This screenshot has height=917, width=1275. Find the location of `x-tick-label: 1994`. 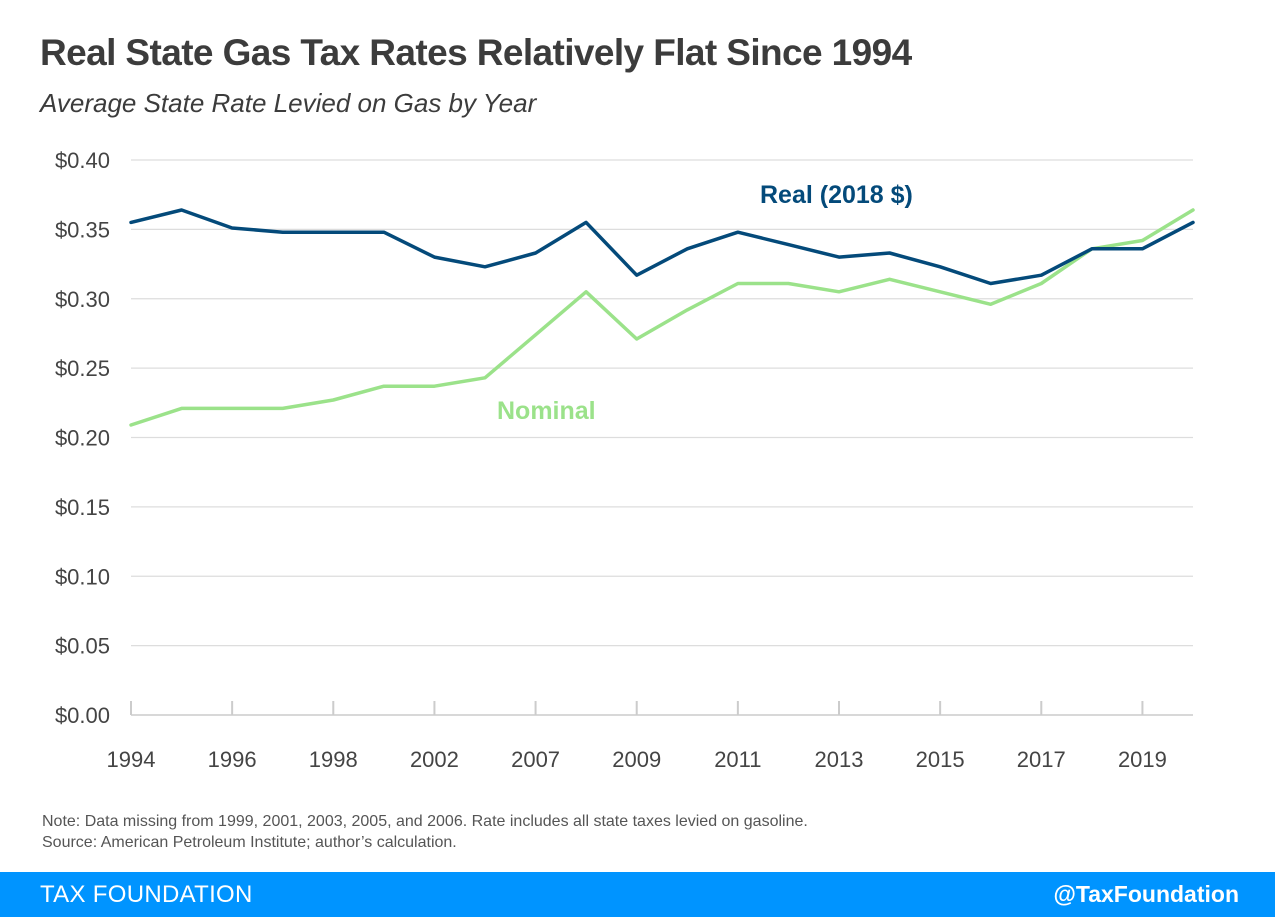

x-tick-label: 1994 is located at coordinates (131, 759).